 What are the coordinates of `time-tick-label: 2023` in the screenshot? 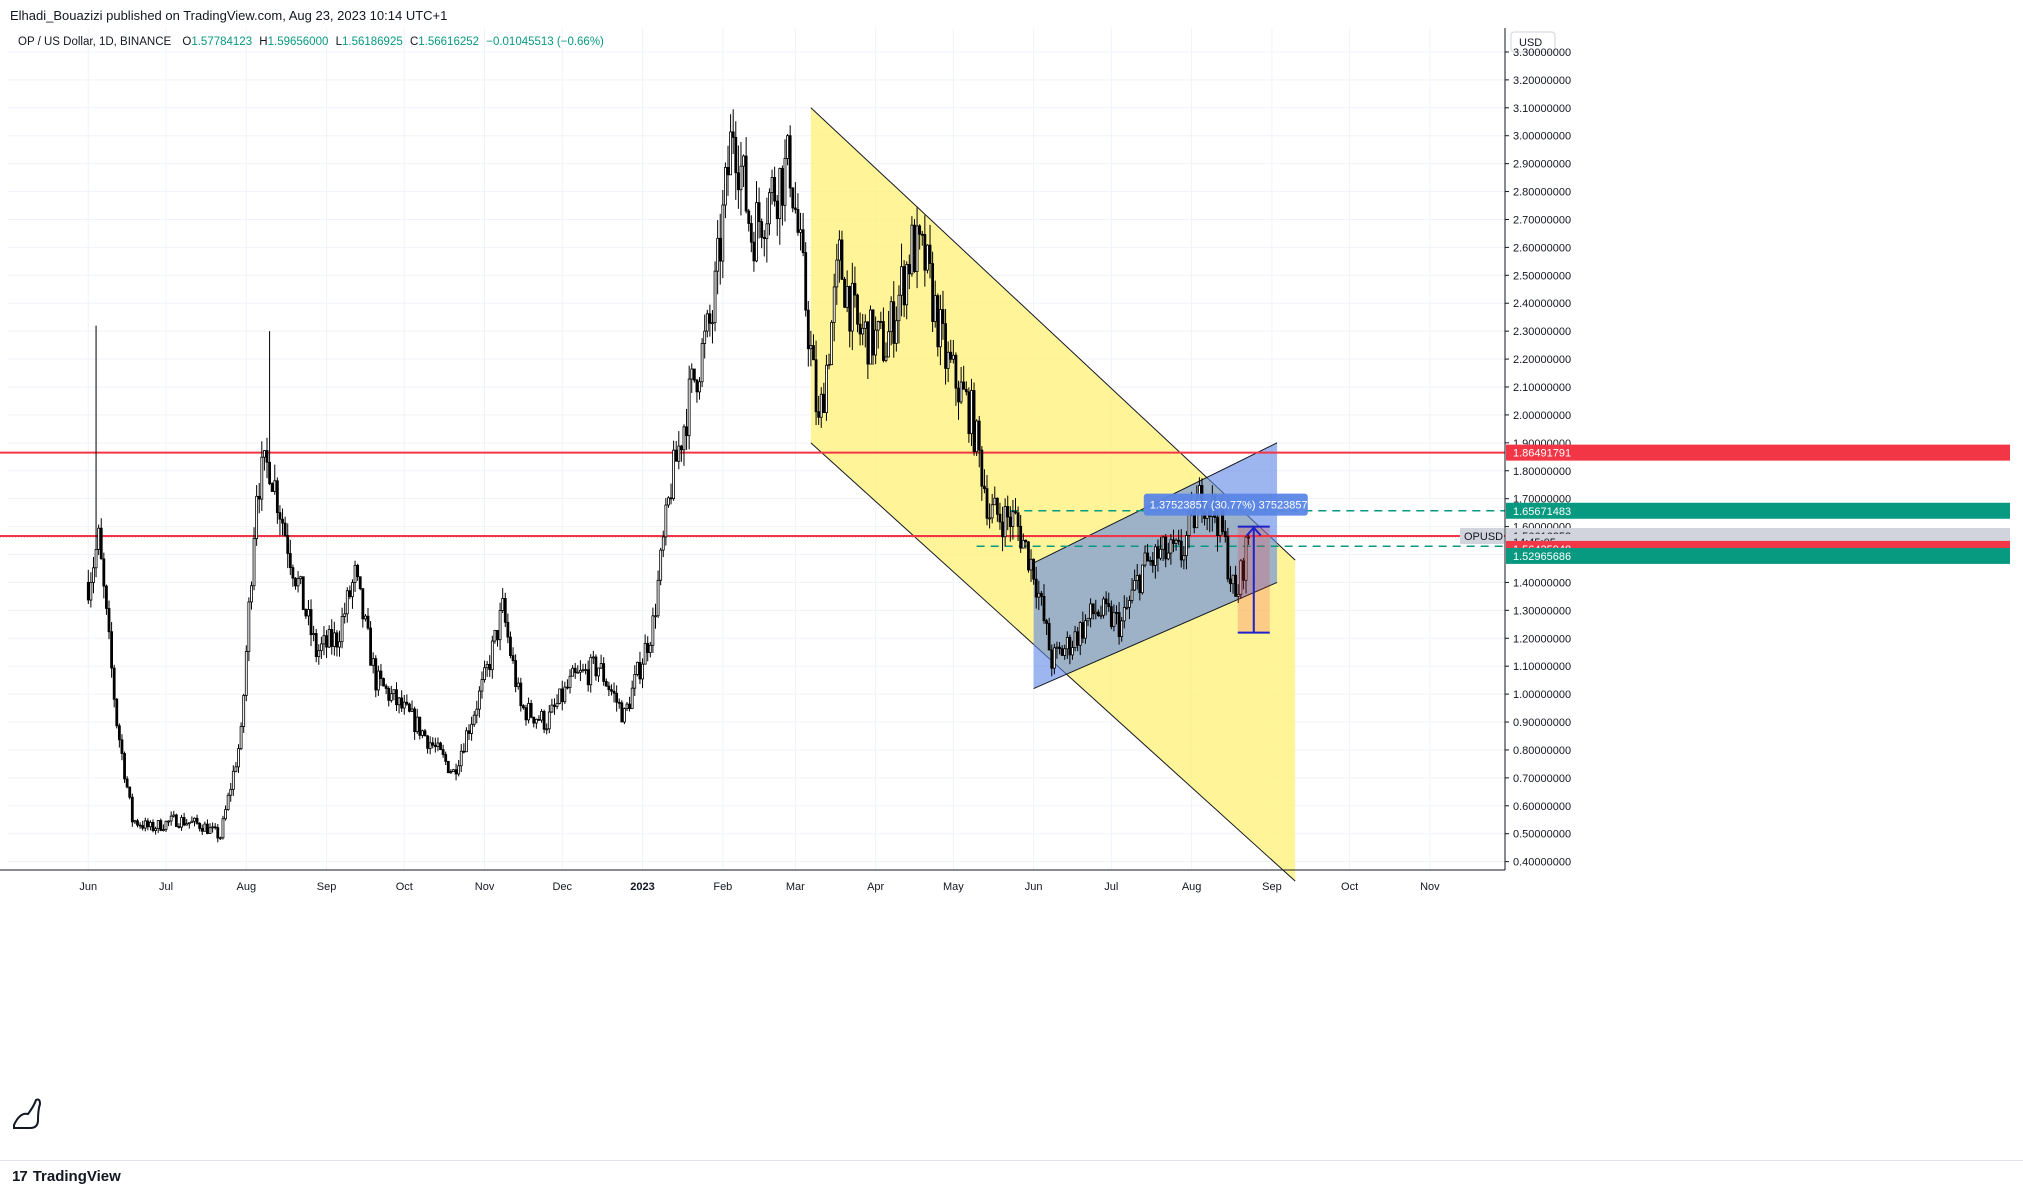 It's located at (642, 887).